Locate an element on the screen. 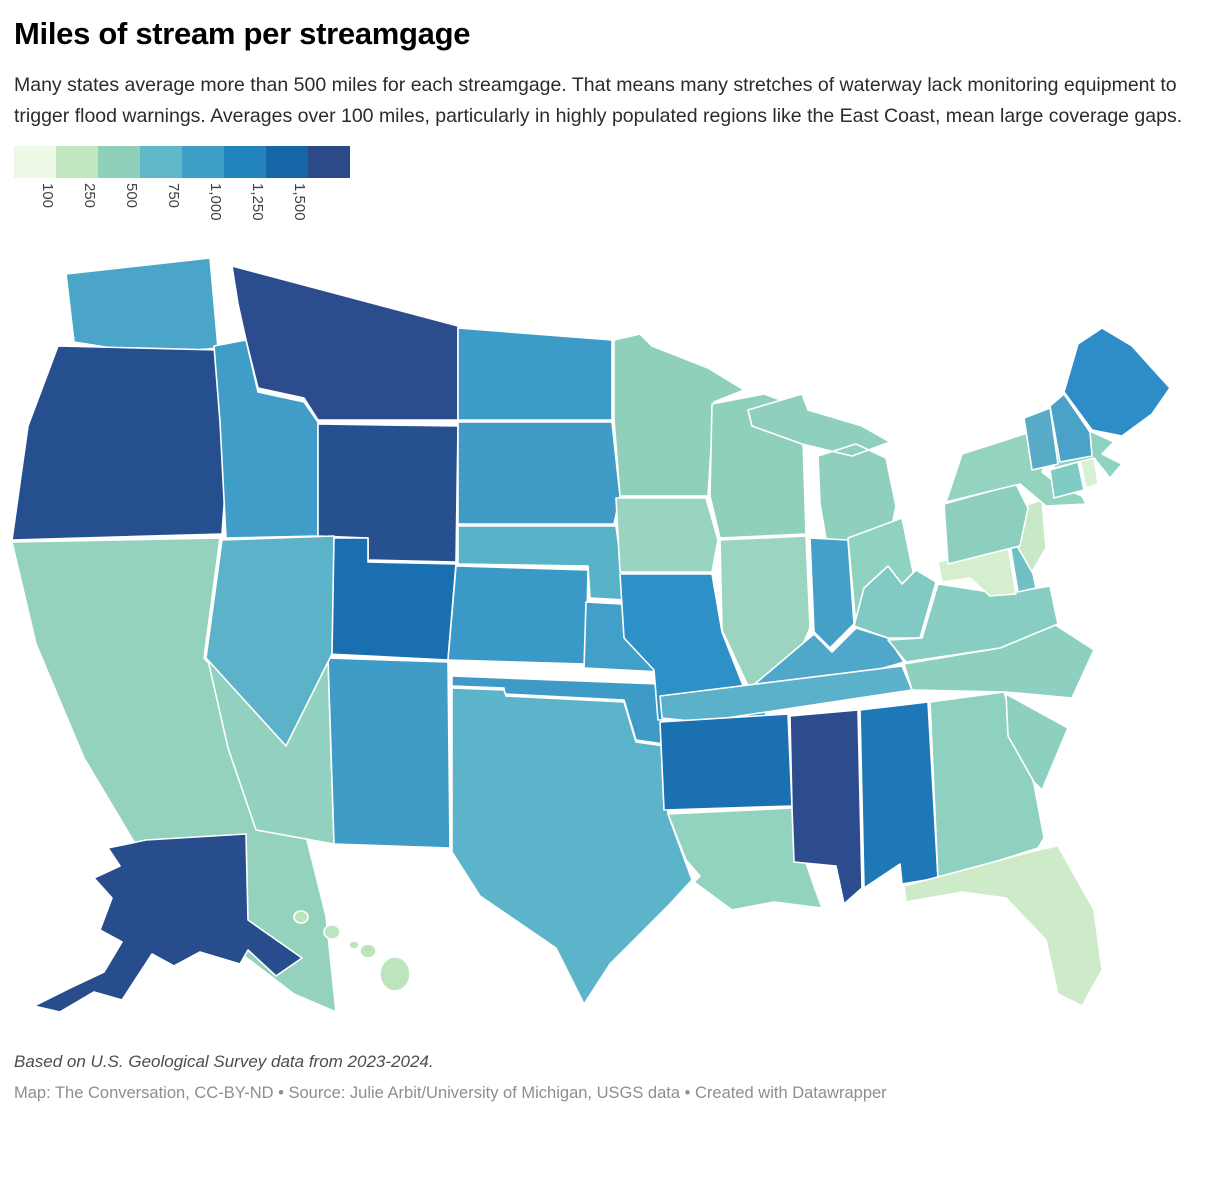 The width and height of the screenshot is (1220, 1182). state-minnesota is located at coordinates (679, 415).